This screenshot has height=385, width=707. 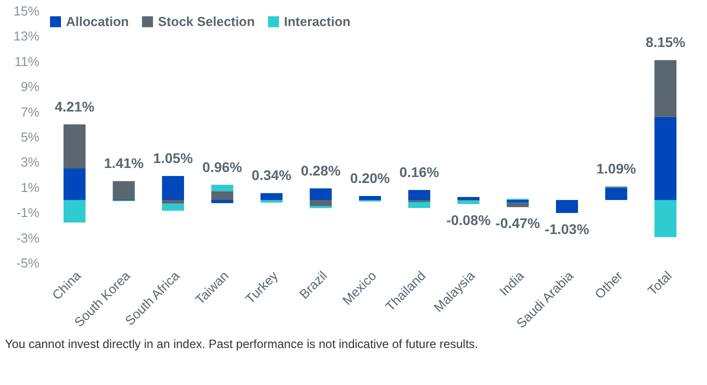 I want to click on total-label: -0.08%, so click(x=469, y=220).